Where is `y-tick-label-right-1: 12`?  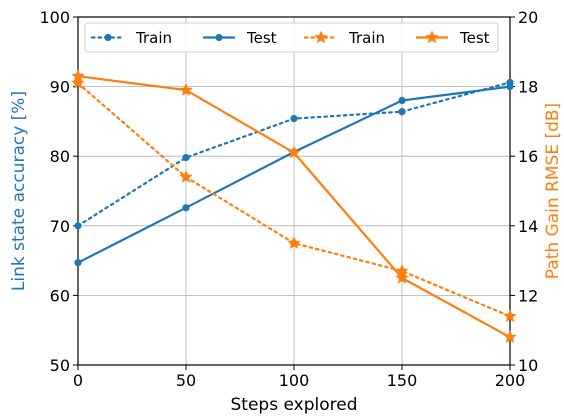
y-tick-label-right-1: 12 is located at coordinates (528, 295).